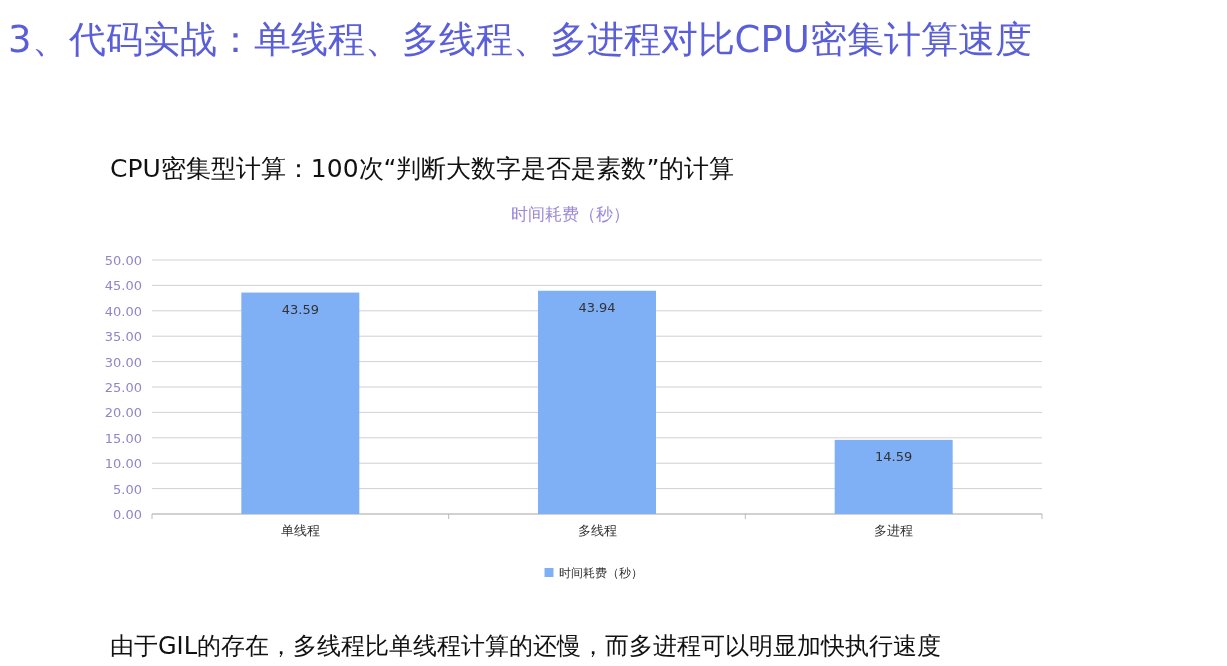 This screenshot has width=1227, height=666. Describe the element at coordinates (127, 514) in the screenshot. I see `y-tick-label: 0.00` at that location.